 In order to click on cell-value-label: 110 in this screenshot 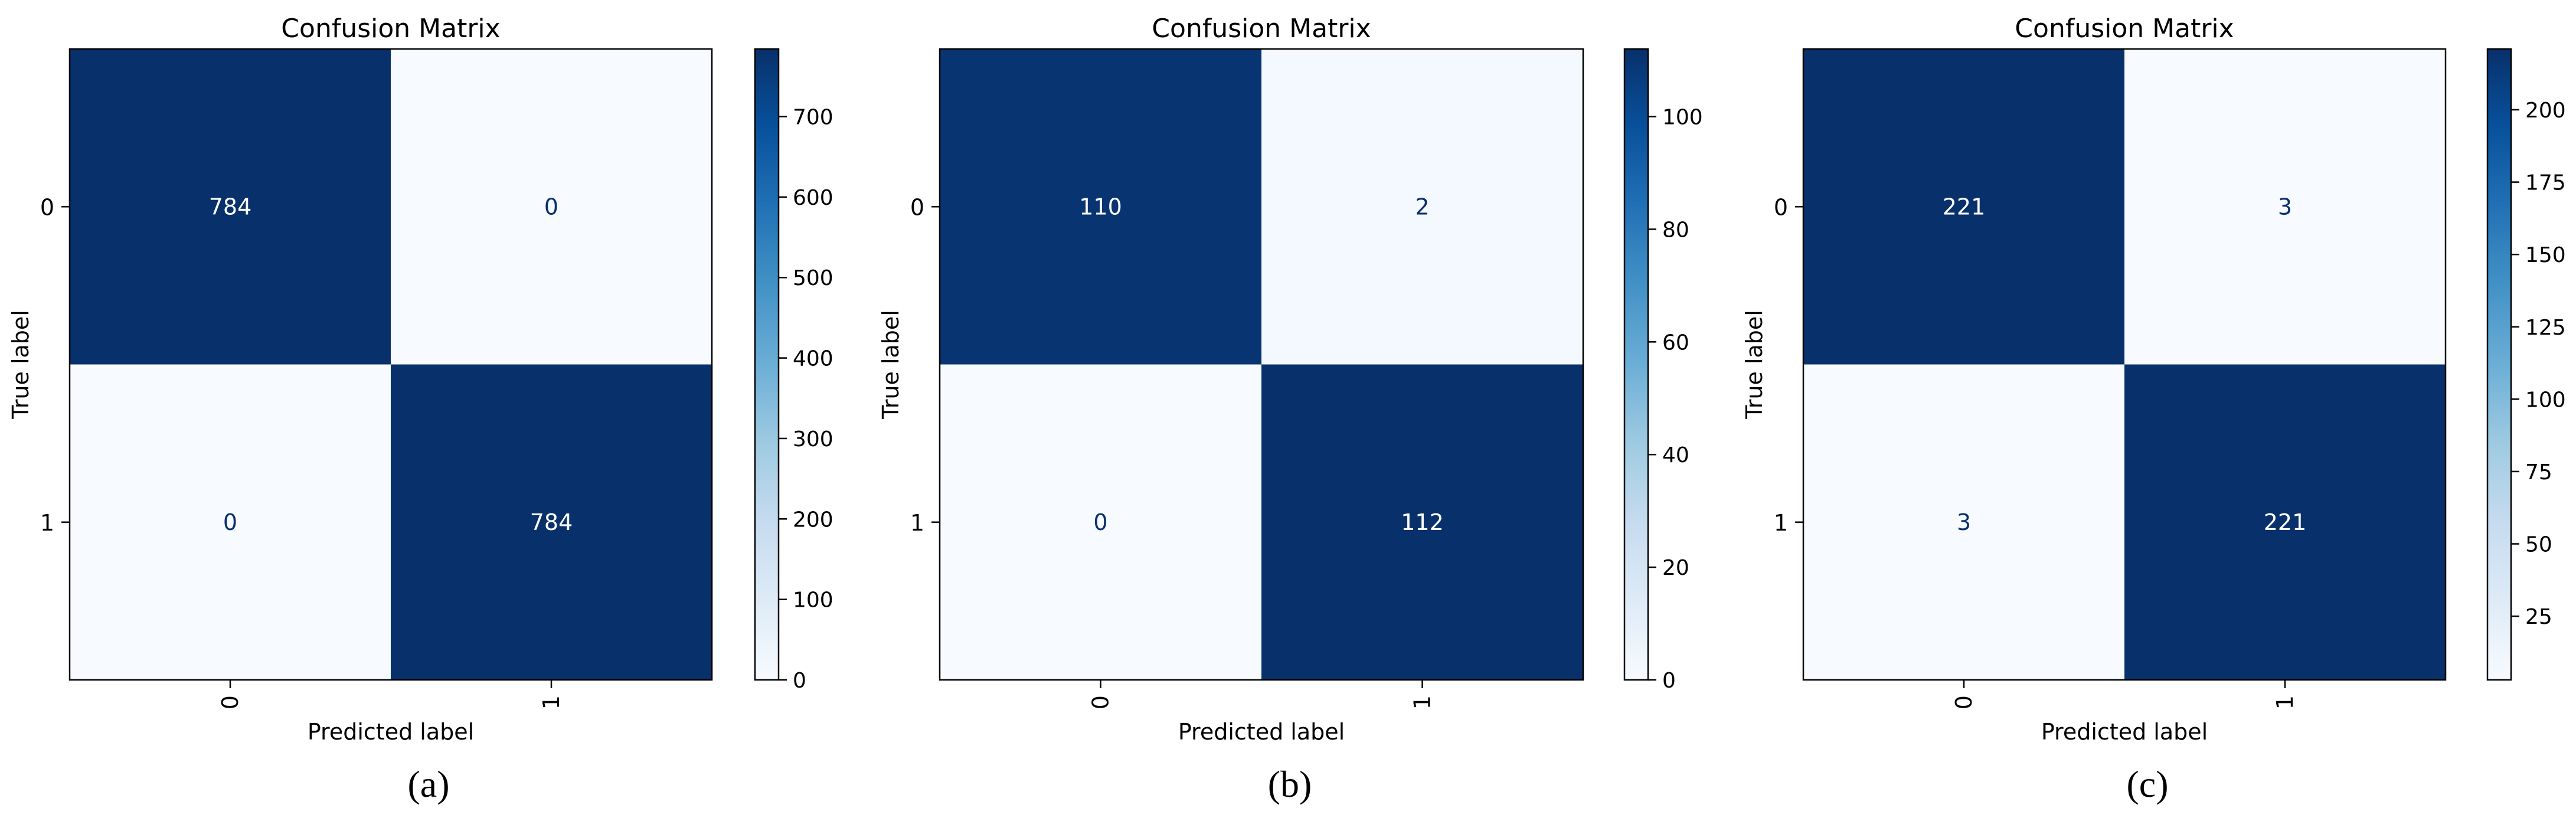, I will do `click(1100, 207)`.